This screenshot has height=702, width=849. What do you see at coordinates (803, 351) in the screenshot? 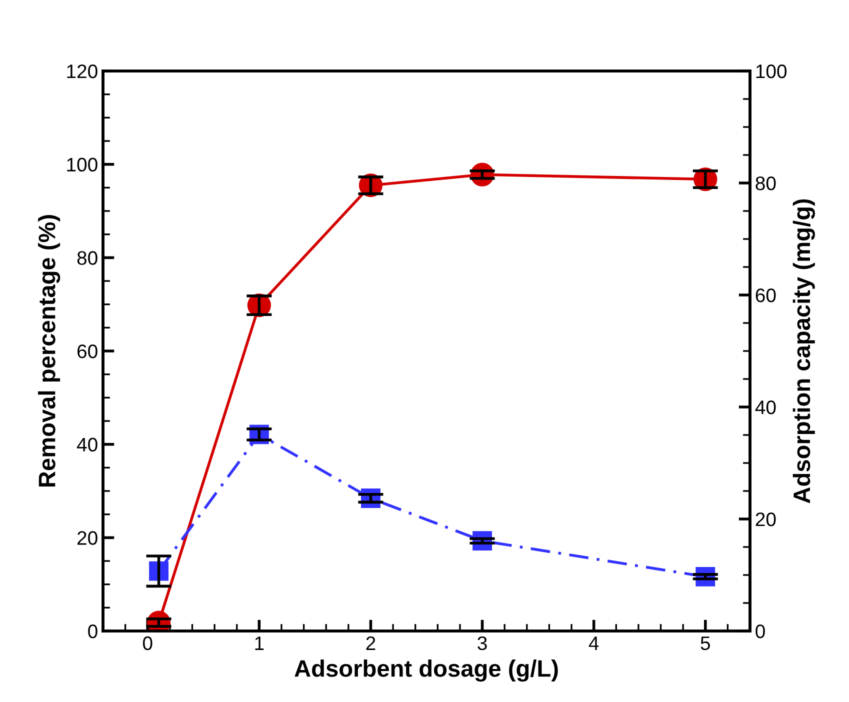
I see `y2-axis-title: Adsorption capacity (mg/g)` at bounding box center [803, 351].